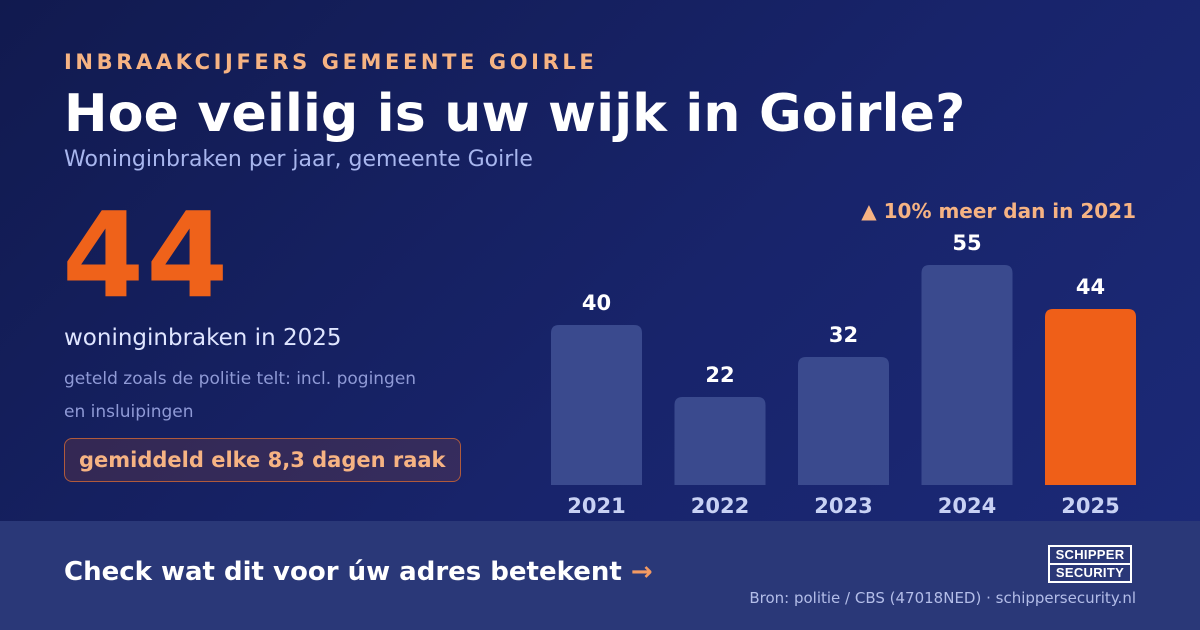 Image resolution: width=1200 pixels, height=630 pixels. Describe the element at coordinates (343, 572) in the screenshot. I see `cta-text: Check wat dit voor úw adres betekent` at that location.